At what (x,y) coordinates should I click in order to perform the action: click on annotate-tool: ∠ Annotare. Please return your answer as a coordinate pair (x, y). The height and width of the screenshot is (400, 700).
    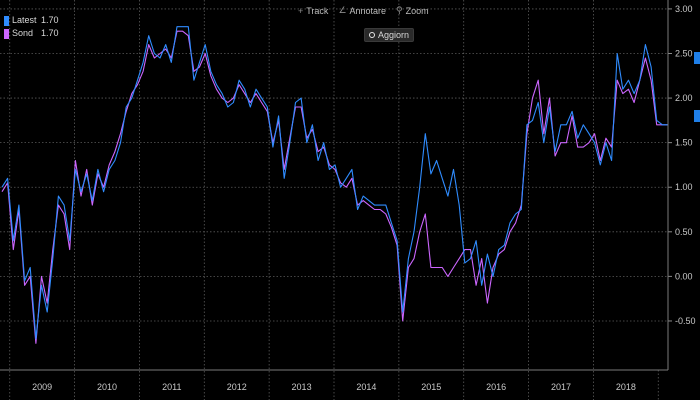
    Looking at the image, I should click on (362, 10).